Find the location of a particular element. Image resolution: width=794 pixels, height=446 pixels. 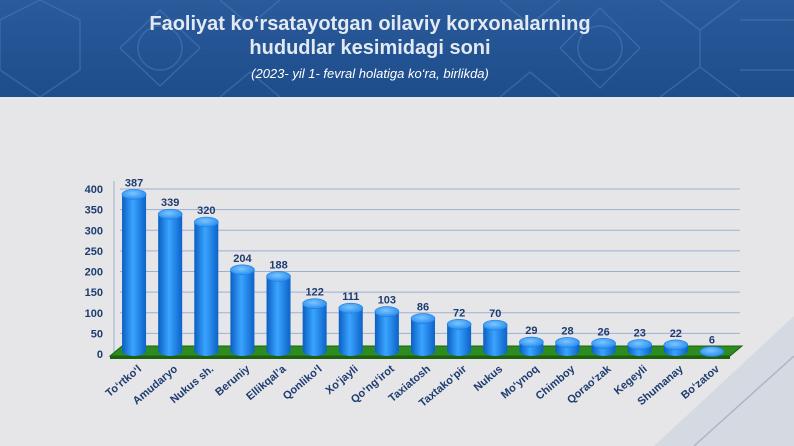

data-label: 111 is located at coordinates (350, 297).